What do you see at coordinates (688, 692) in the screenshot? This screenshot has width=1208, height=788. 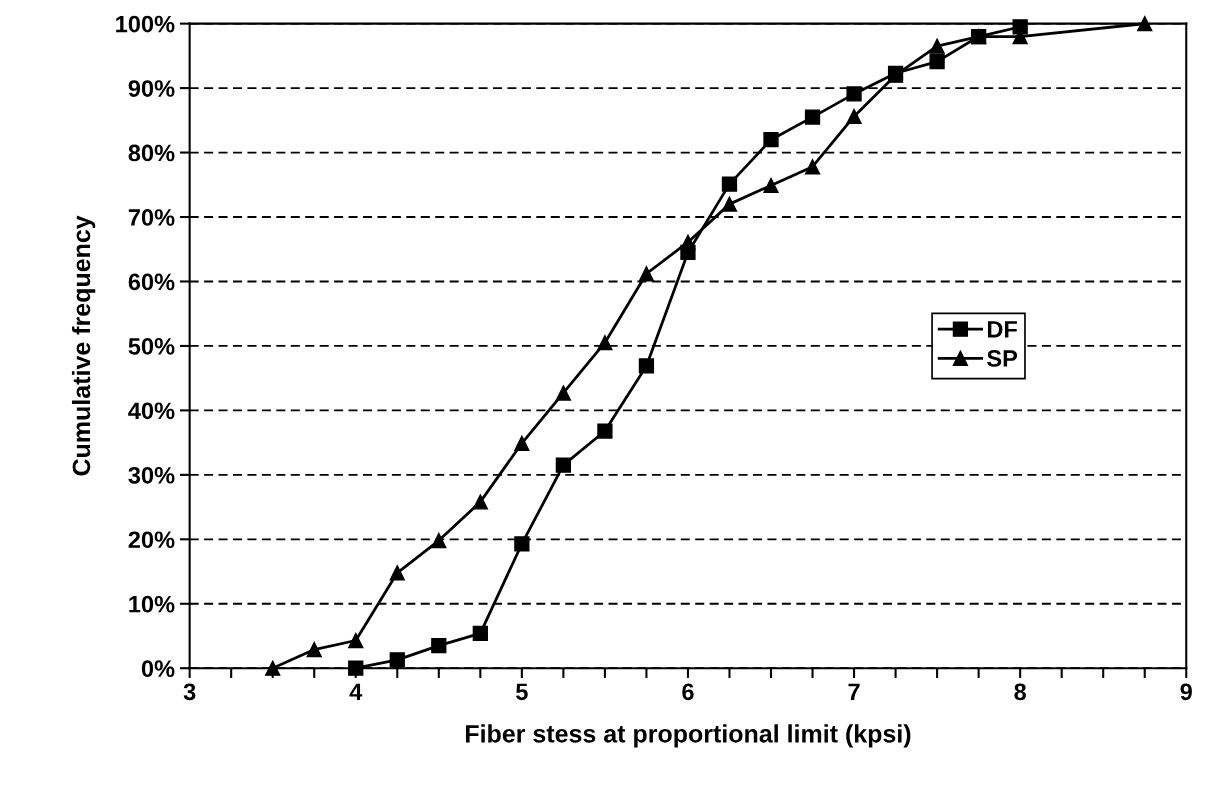 I see `x-tick-label: 6` at bounding box center [688, 692].